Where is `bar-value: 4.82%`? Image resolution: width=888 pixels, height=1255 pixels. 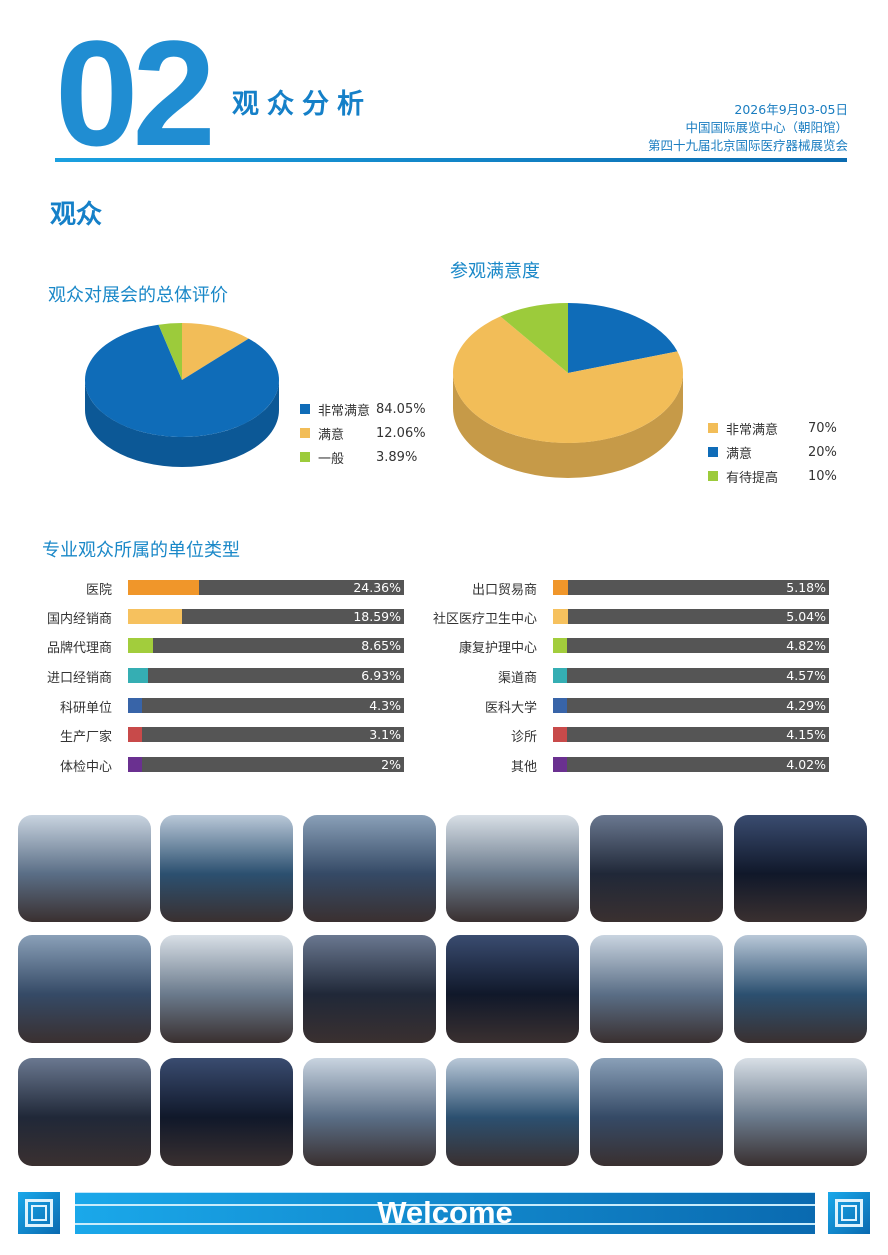 bar-value: 4.82% is located at coordinates (806, 645).